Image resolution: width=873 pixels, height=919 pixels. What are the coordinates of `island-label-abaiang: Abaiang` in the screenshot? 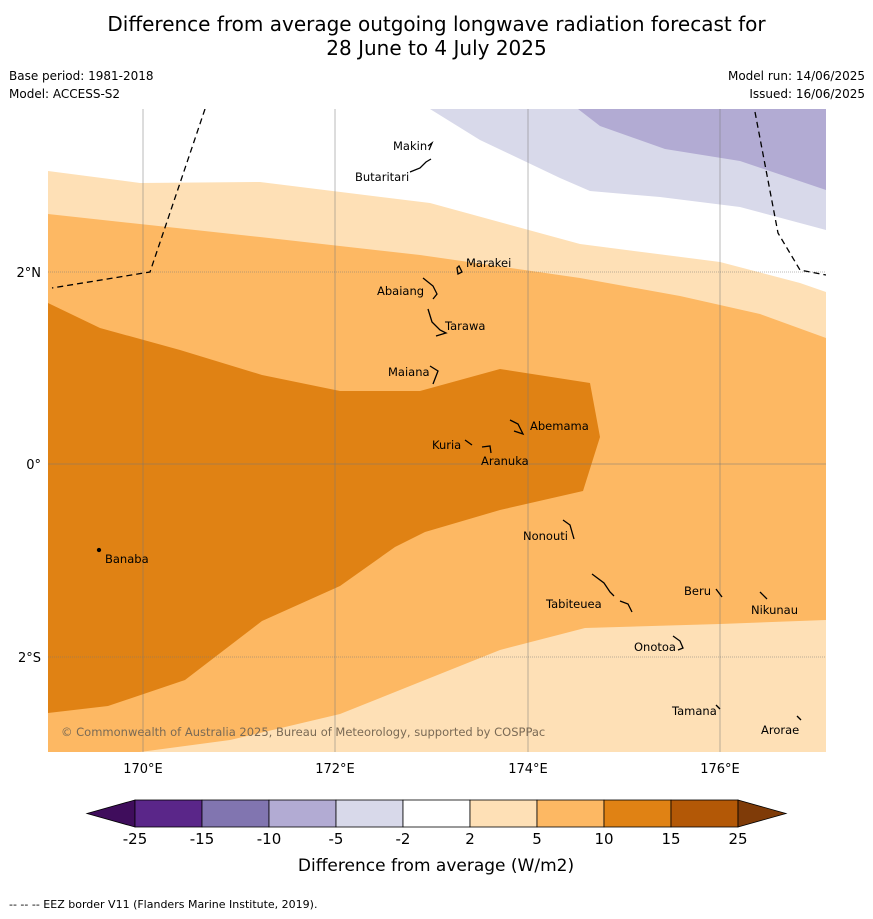 It's located at (400, 291).